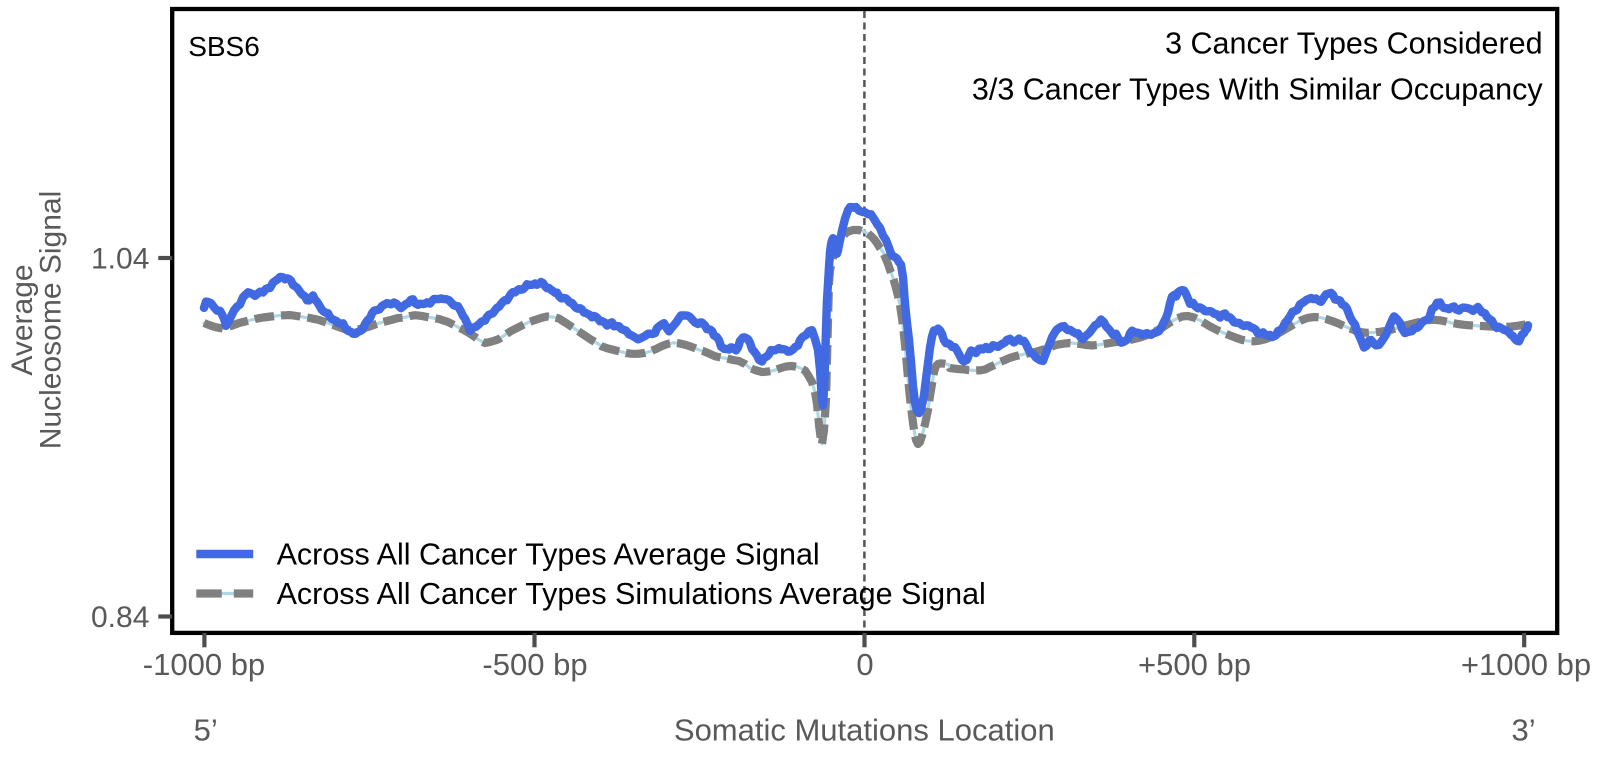  What do you see at coordinates (1526, 664) in the screenshot?
I see `svg-text: +1000 bp` at bounding box center [1526, 664].